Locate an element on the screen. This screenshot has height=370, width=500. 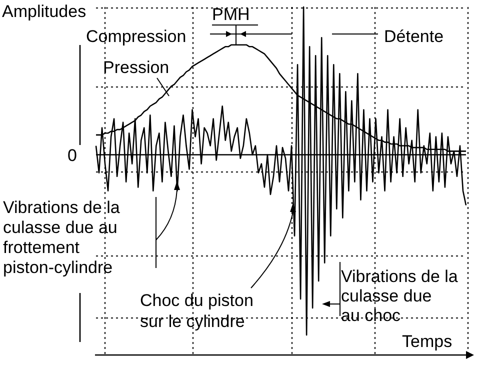
annotation: PMH is located at coordinates (231, 14).